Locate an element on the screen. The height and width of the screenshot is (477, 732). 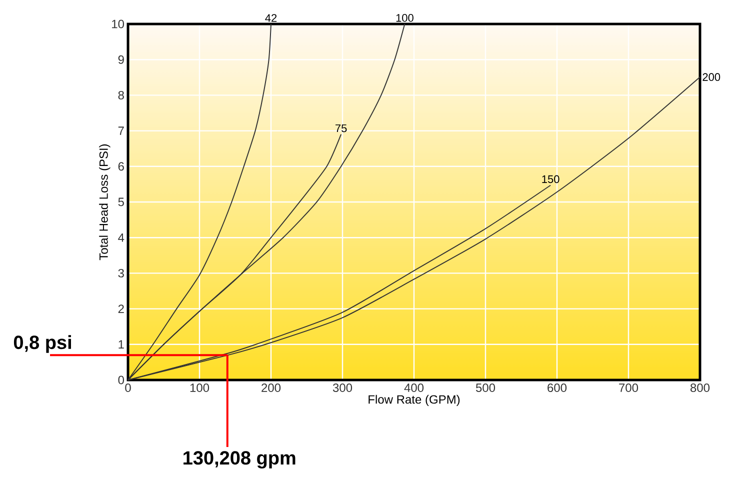
x-tick-label: 700 is located at coordinates (628, 388).